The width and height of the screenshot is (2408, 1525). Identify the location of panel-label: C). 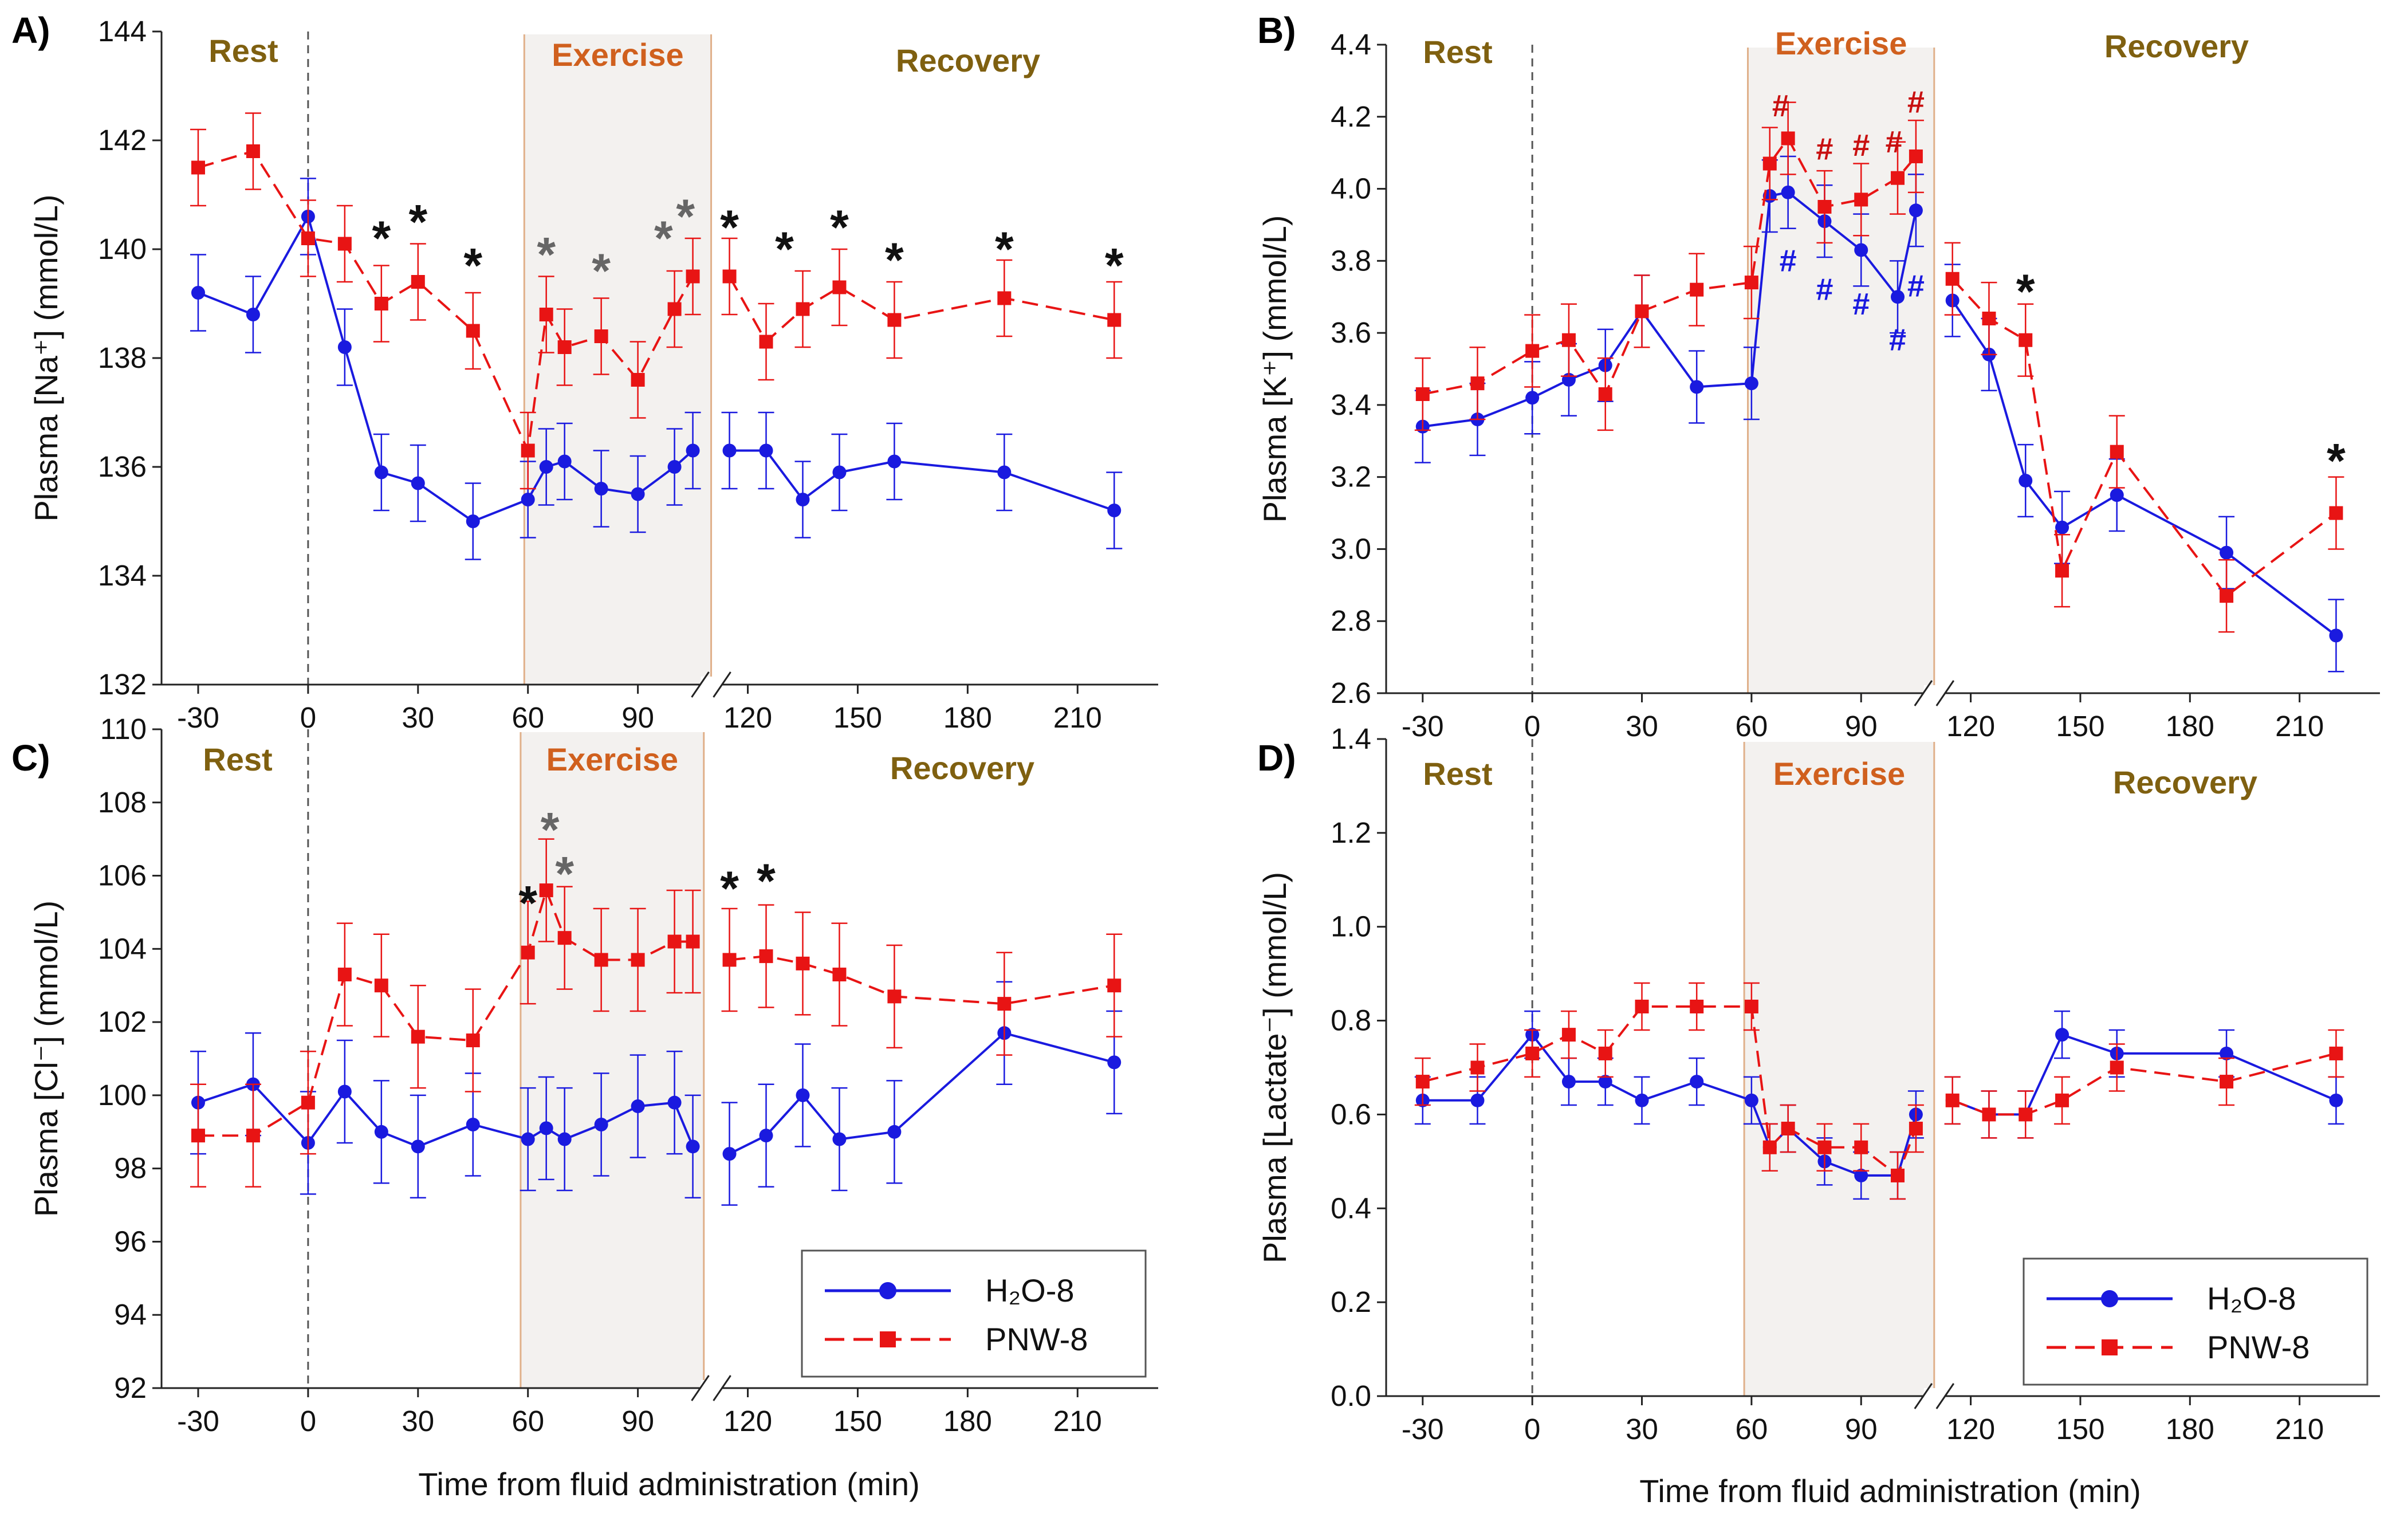
(31, 758).